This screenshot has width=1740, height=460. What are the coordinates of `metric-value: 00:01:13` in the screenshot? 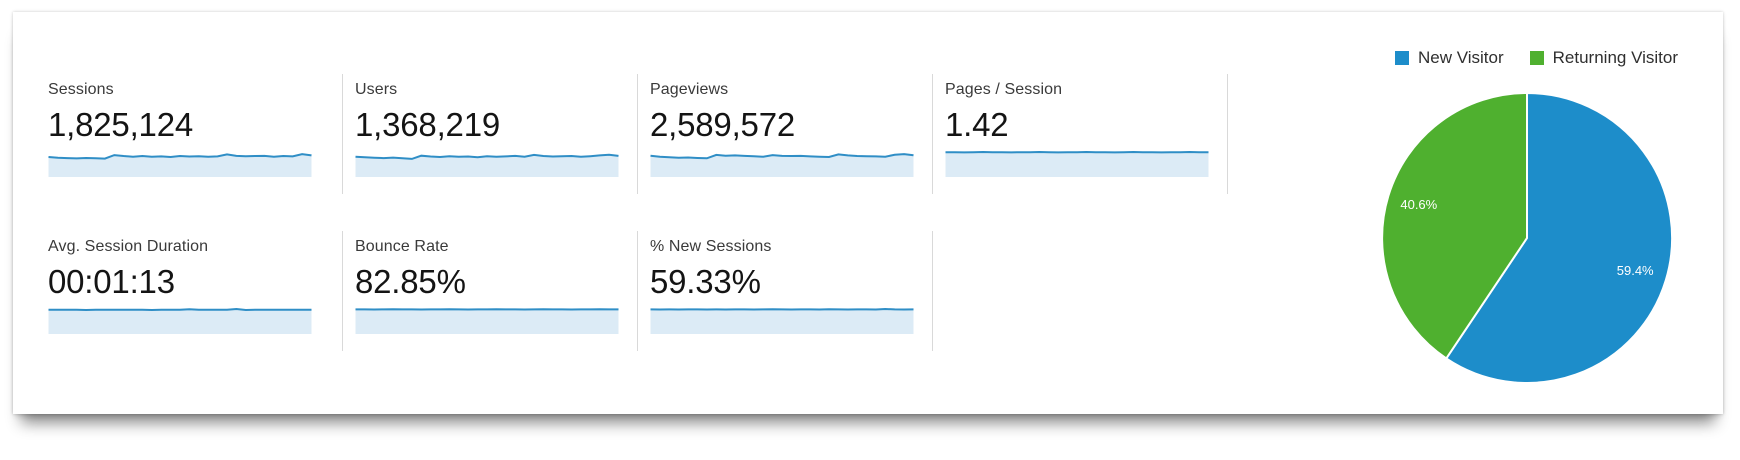 It's located at (111, 281).